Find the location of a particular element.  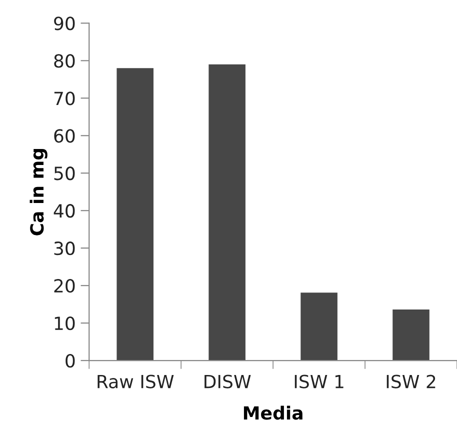

x-tick-label: DISW is located at coordinates (227, 381).